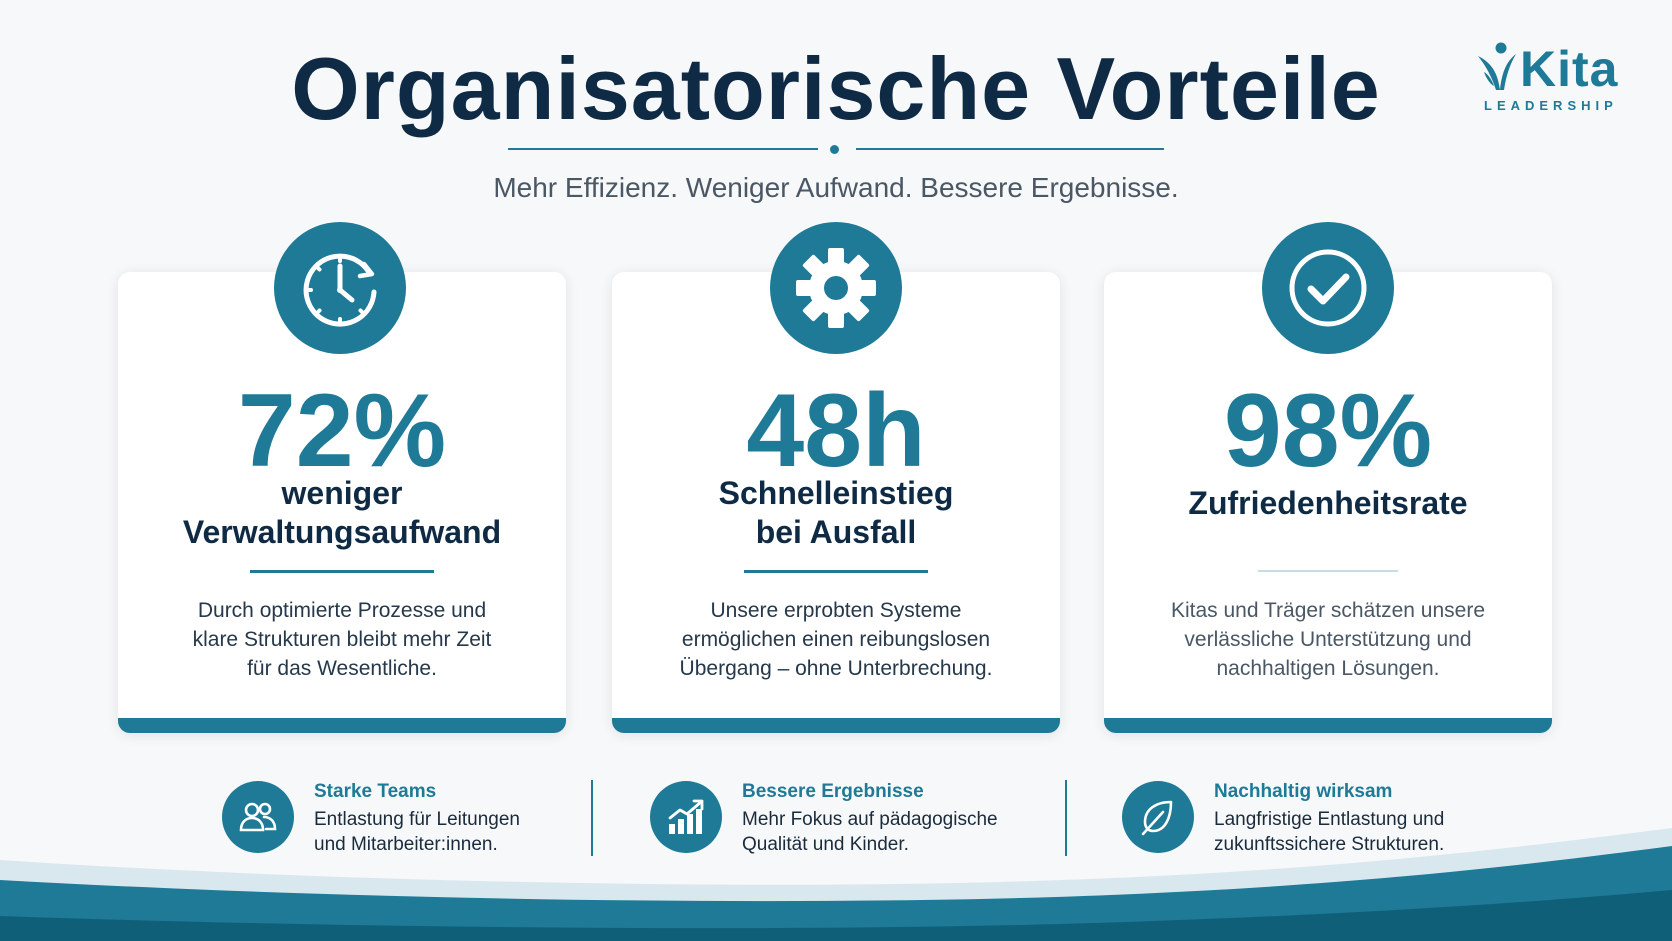  I want to click on people-icon, so click(258, 817).